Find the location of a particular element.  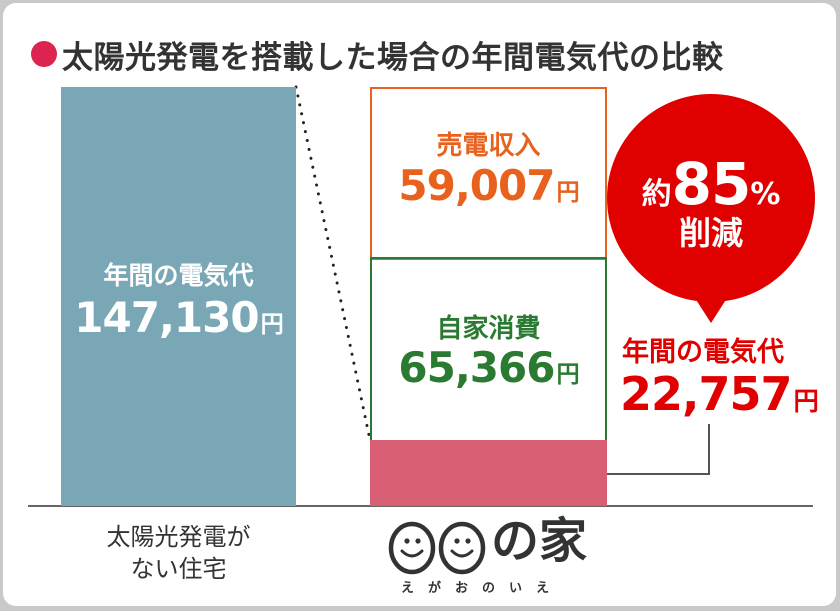

callout-tail is located at coordinates (711, 309).